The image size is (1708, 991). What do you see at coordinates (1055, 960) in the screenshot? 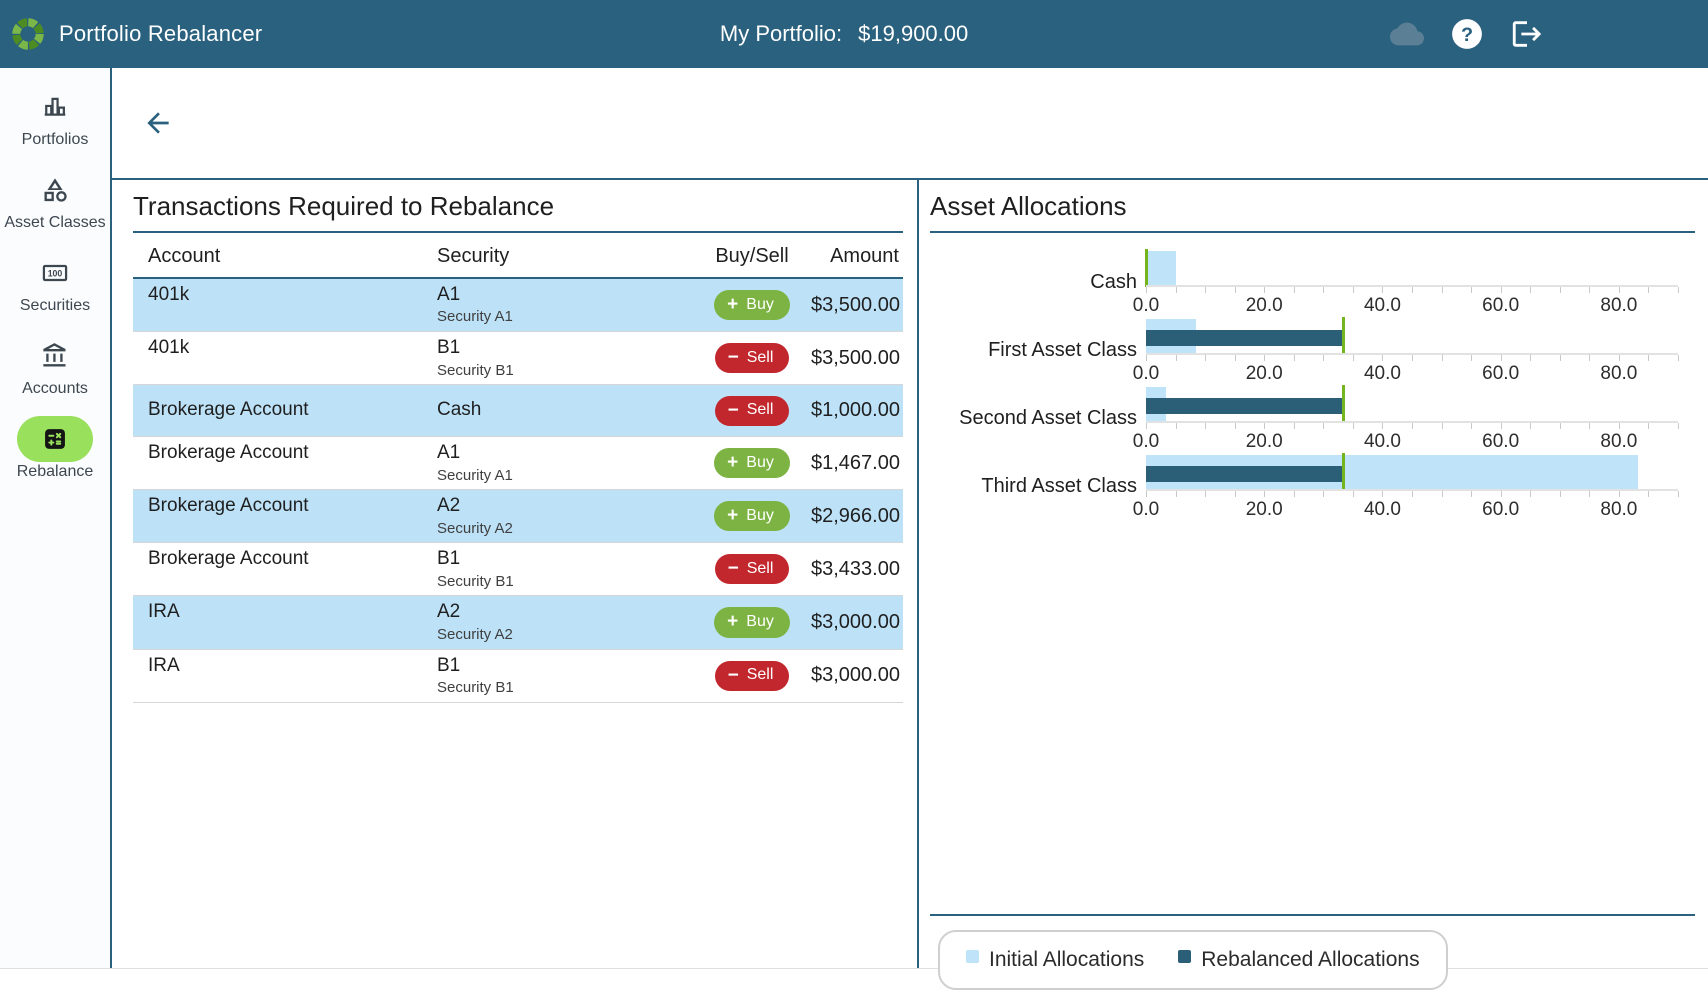
I see `legend-item-initial-allocations: Initial Allocations` at bounding box center [1055, 960].